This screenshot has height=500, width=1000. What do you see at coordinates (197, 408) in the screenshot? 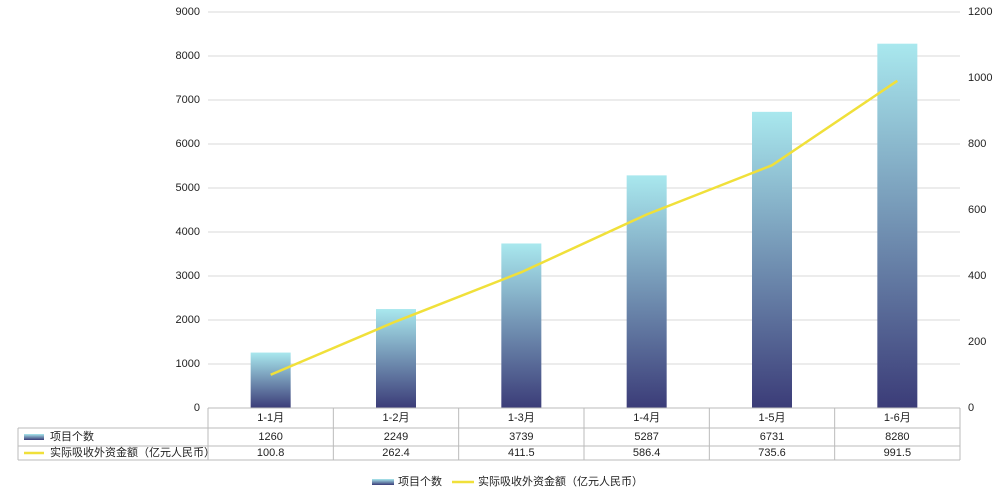
I see `y-tick-label: 0` at bounding box center [197, 408].